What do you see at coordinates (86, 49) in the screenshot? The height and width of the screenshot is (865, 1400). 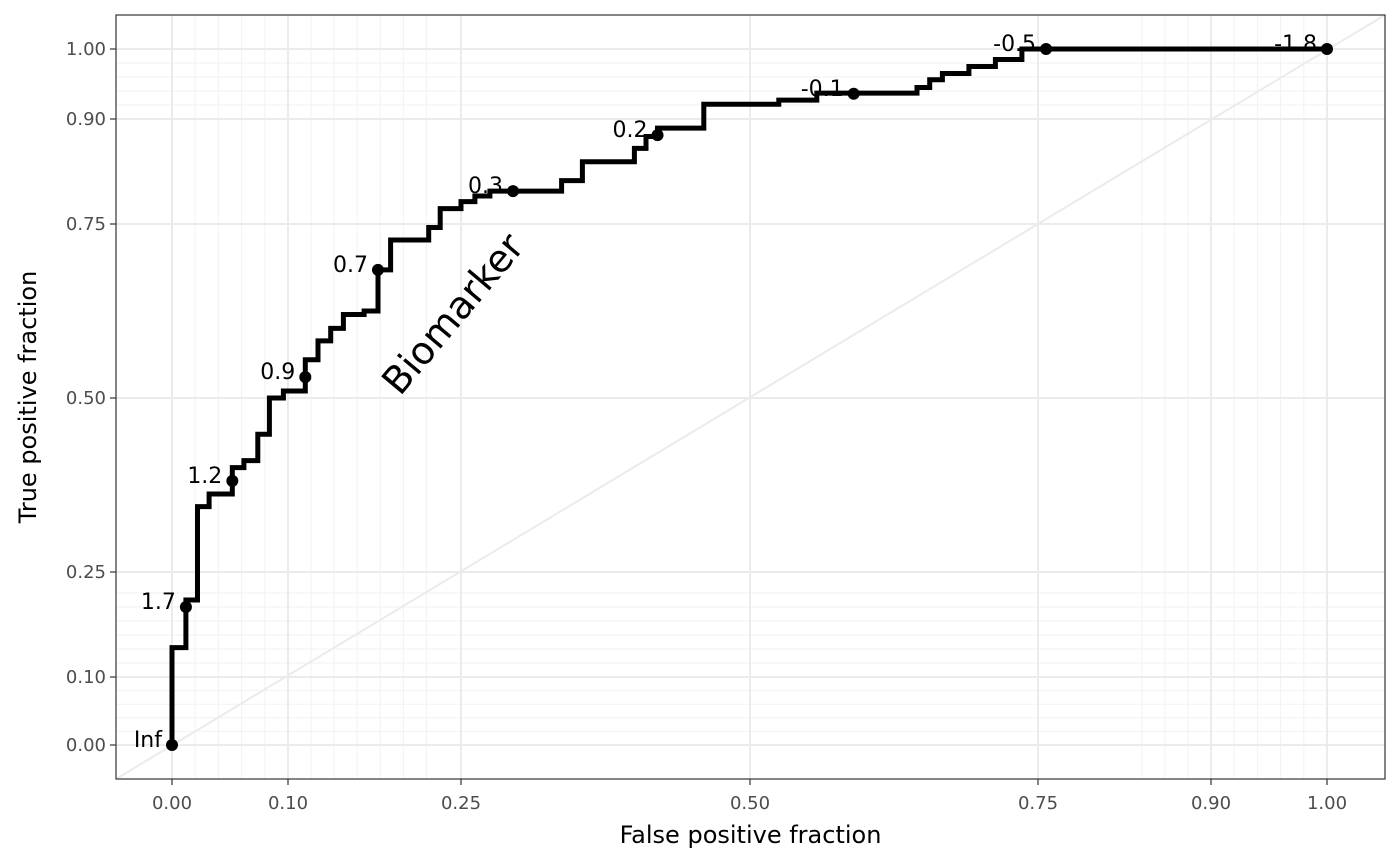 I see `y-tick-label: 1.00` at bounding box center [86, 49].